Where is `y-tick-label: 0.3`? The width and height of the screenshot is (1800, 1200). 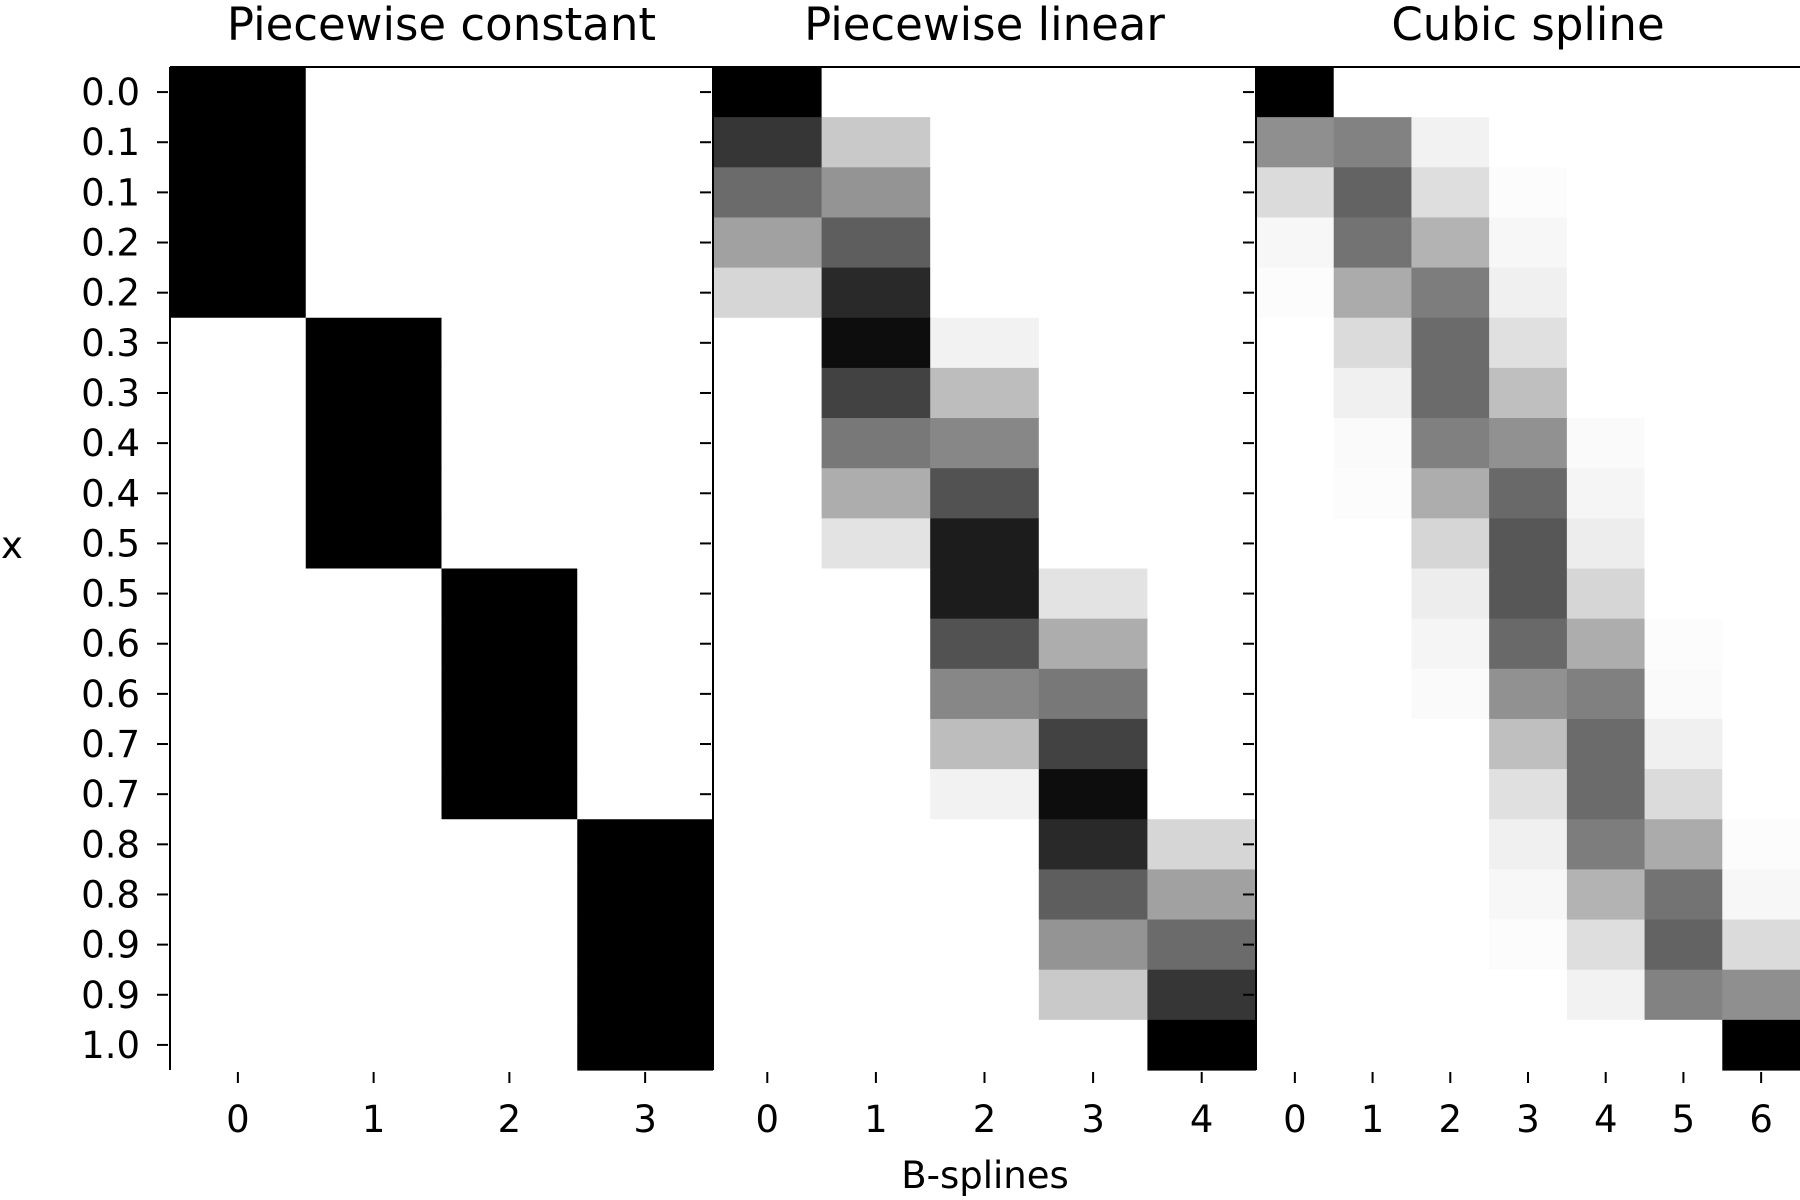
y-tick-label: 0.3 is located at coordinates (110, 343).